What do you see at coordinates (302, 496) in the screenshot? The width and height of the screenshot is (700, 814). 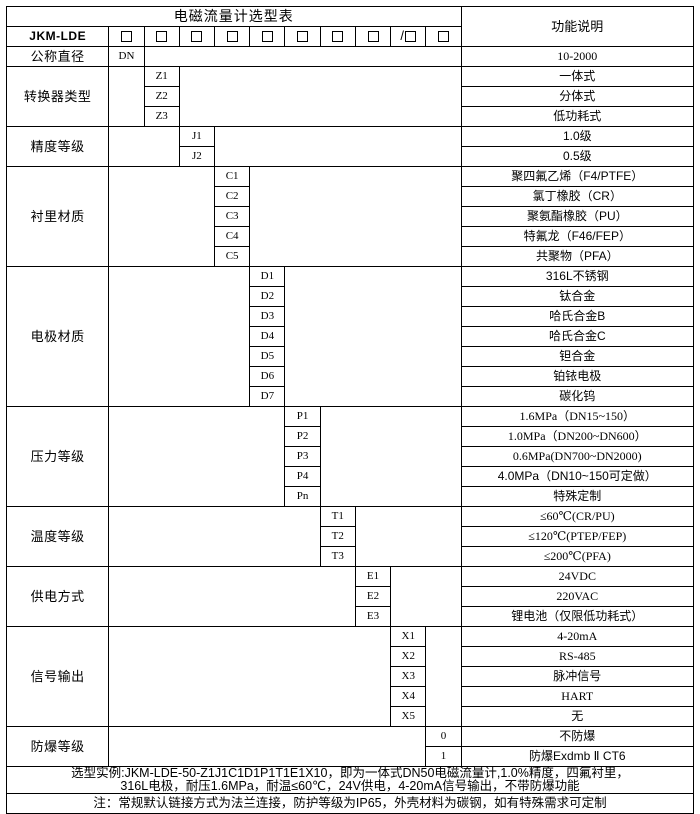 I see `option-code: Pn` at bounding box center [302, 496].